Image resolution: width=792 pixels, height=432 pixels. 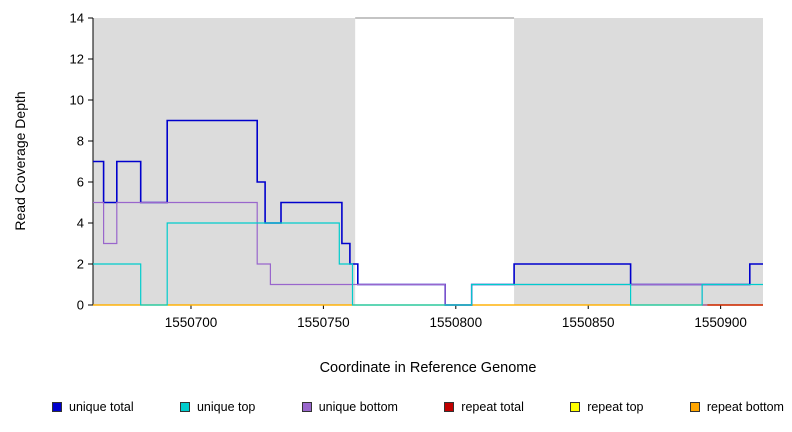 I want to click on legend-item-unique-bottom: unique bottom, so click(x=349, y=407).